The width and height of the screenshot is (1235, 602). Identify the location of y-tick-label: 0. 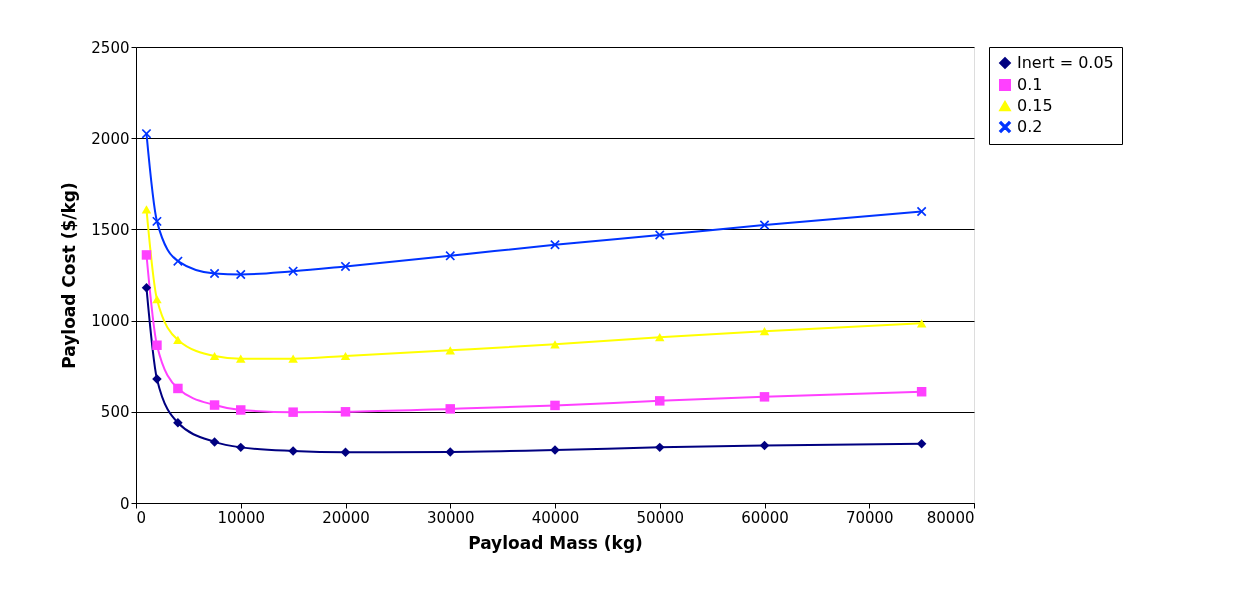
(124, 503).